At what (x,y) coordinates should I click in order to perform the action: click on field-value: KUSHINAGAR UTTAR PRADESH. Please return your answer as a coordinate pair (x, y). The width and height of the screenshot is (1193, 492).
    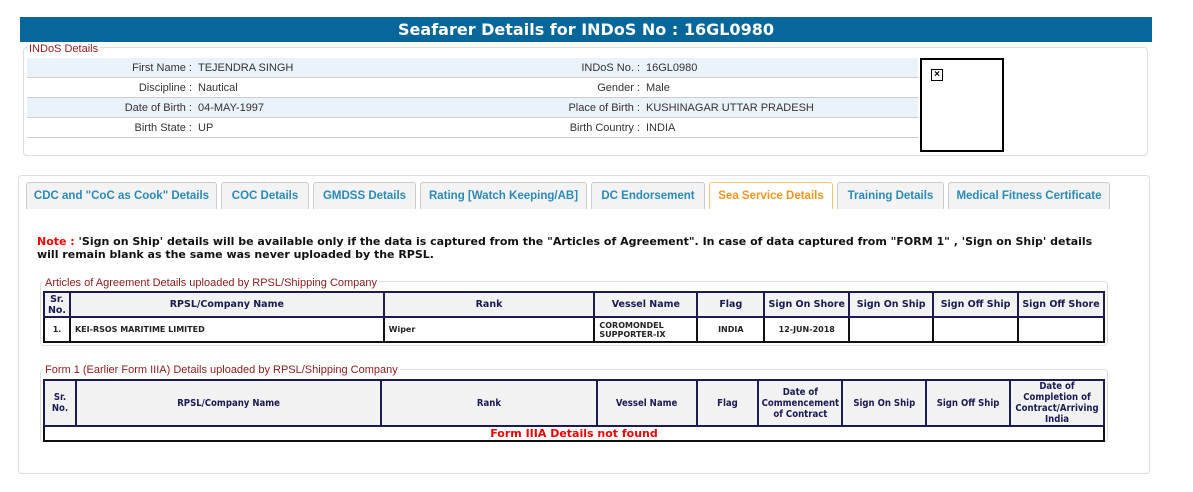
    Looking at the image, I should click on (730, 108).